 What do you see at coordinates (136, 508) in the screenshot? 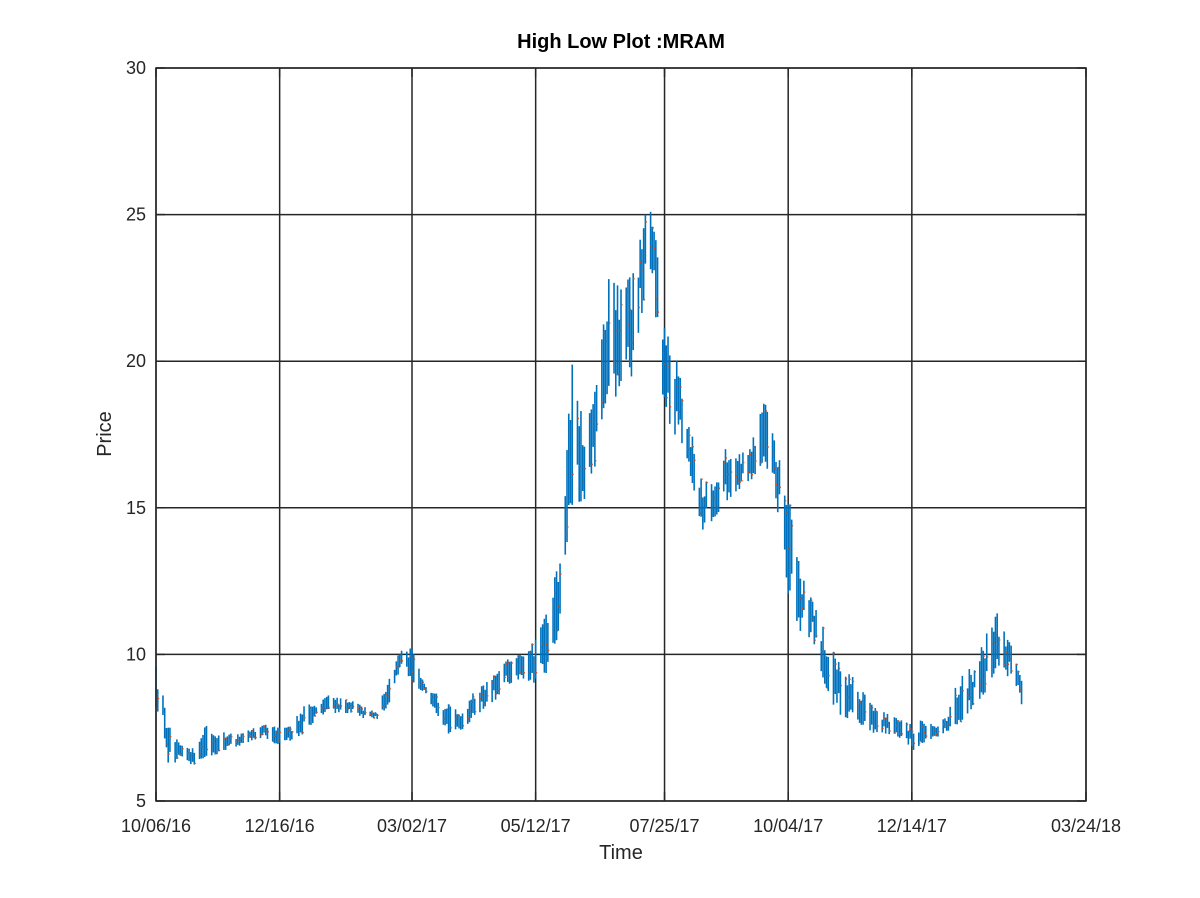
I see `y-tick-label: 15` at bounding box center [136, 508].